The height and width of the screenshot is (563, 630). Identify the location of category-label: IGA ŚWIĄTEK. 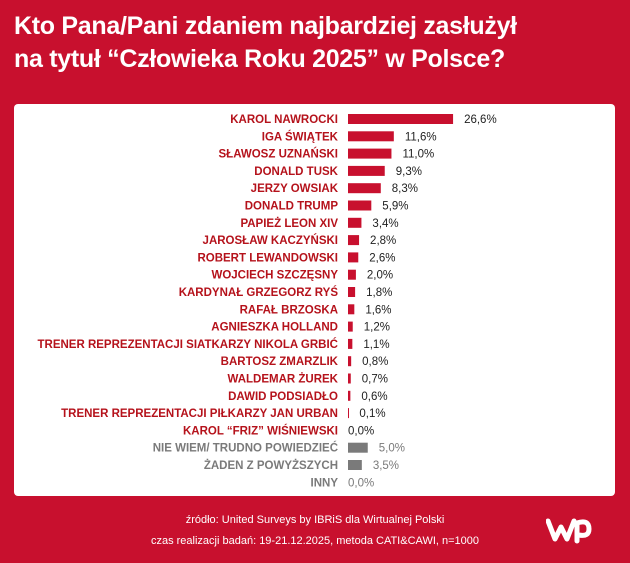
(300, 136).